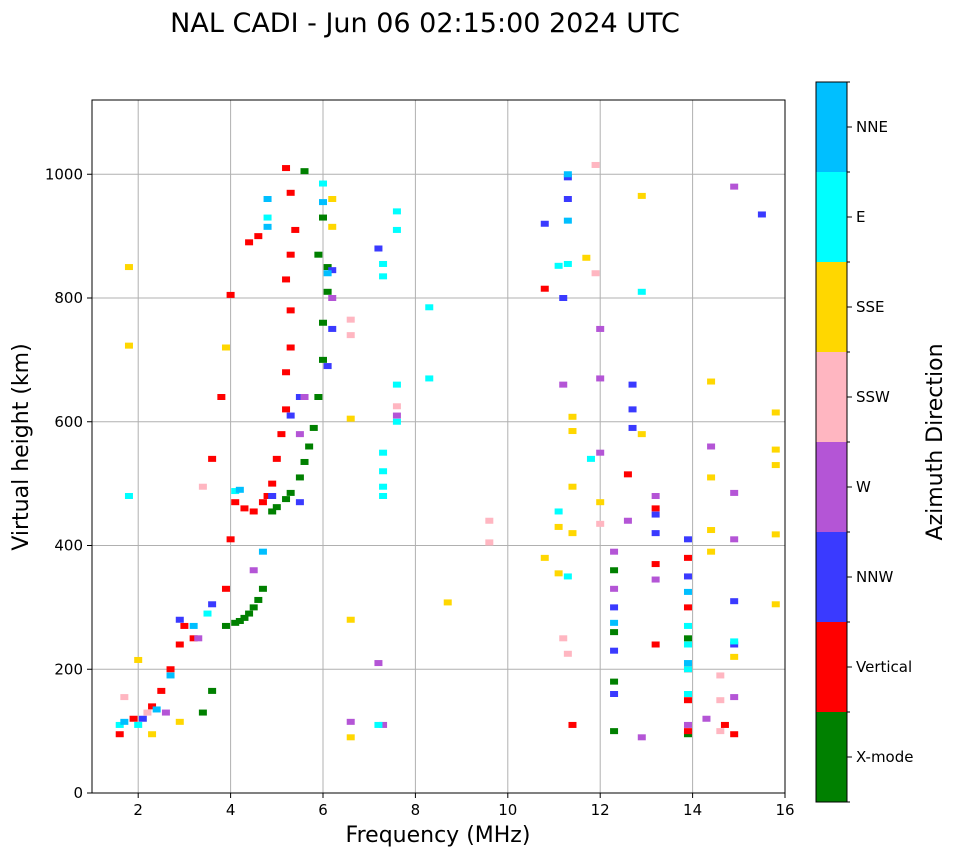 The image size is (958, 857). What do you see at coordinates (884, 757) in the screenshot?
I see `colorbar-label-x-mode: X-mode` at bounding box center [884, 757].